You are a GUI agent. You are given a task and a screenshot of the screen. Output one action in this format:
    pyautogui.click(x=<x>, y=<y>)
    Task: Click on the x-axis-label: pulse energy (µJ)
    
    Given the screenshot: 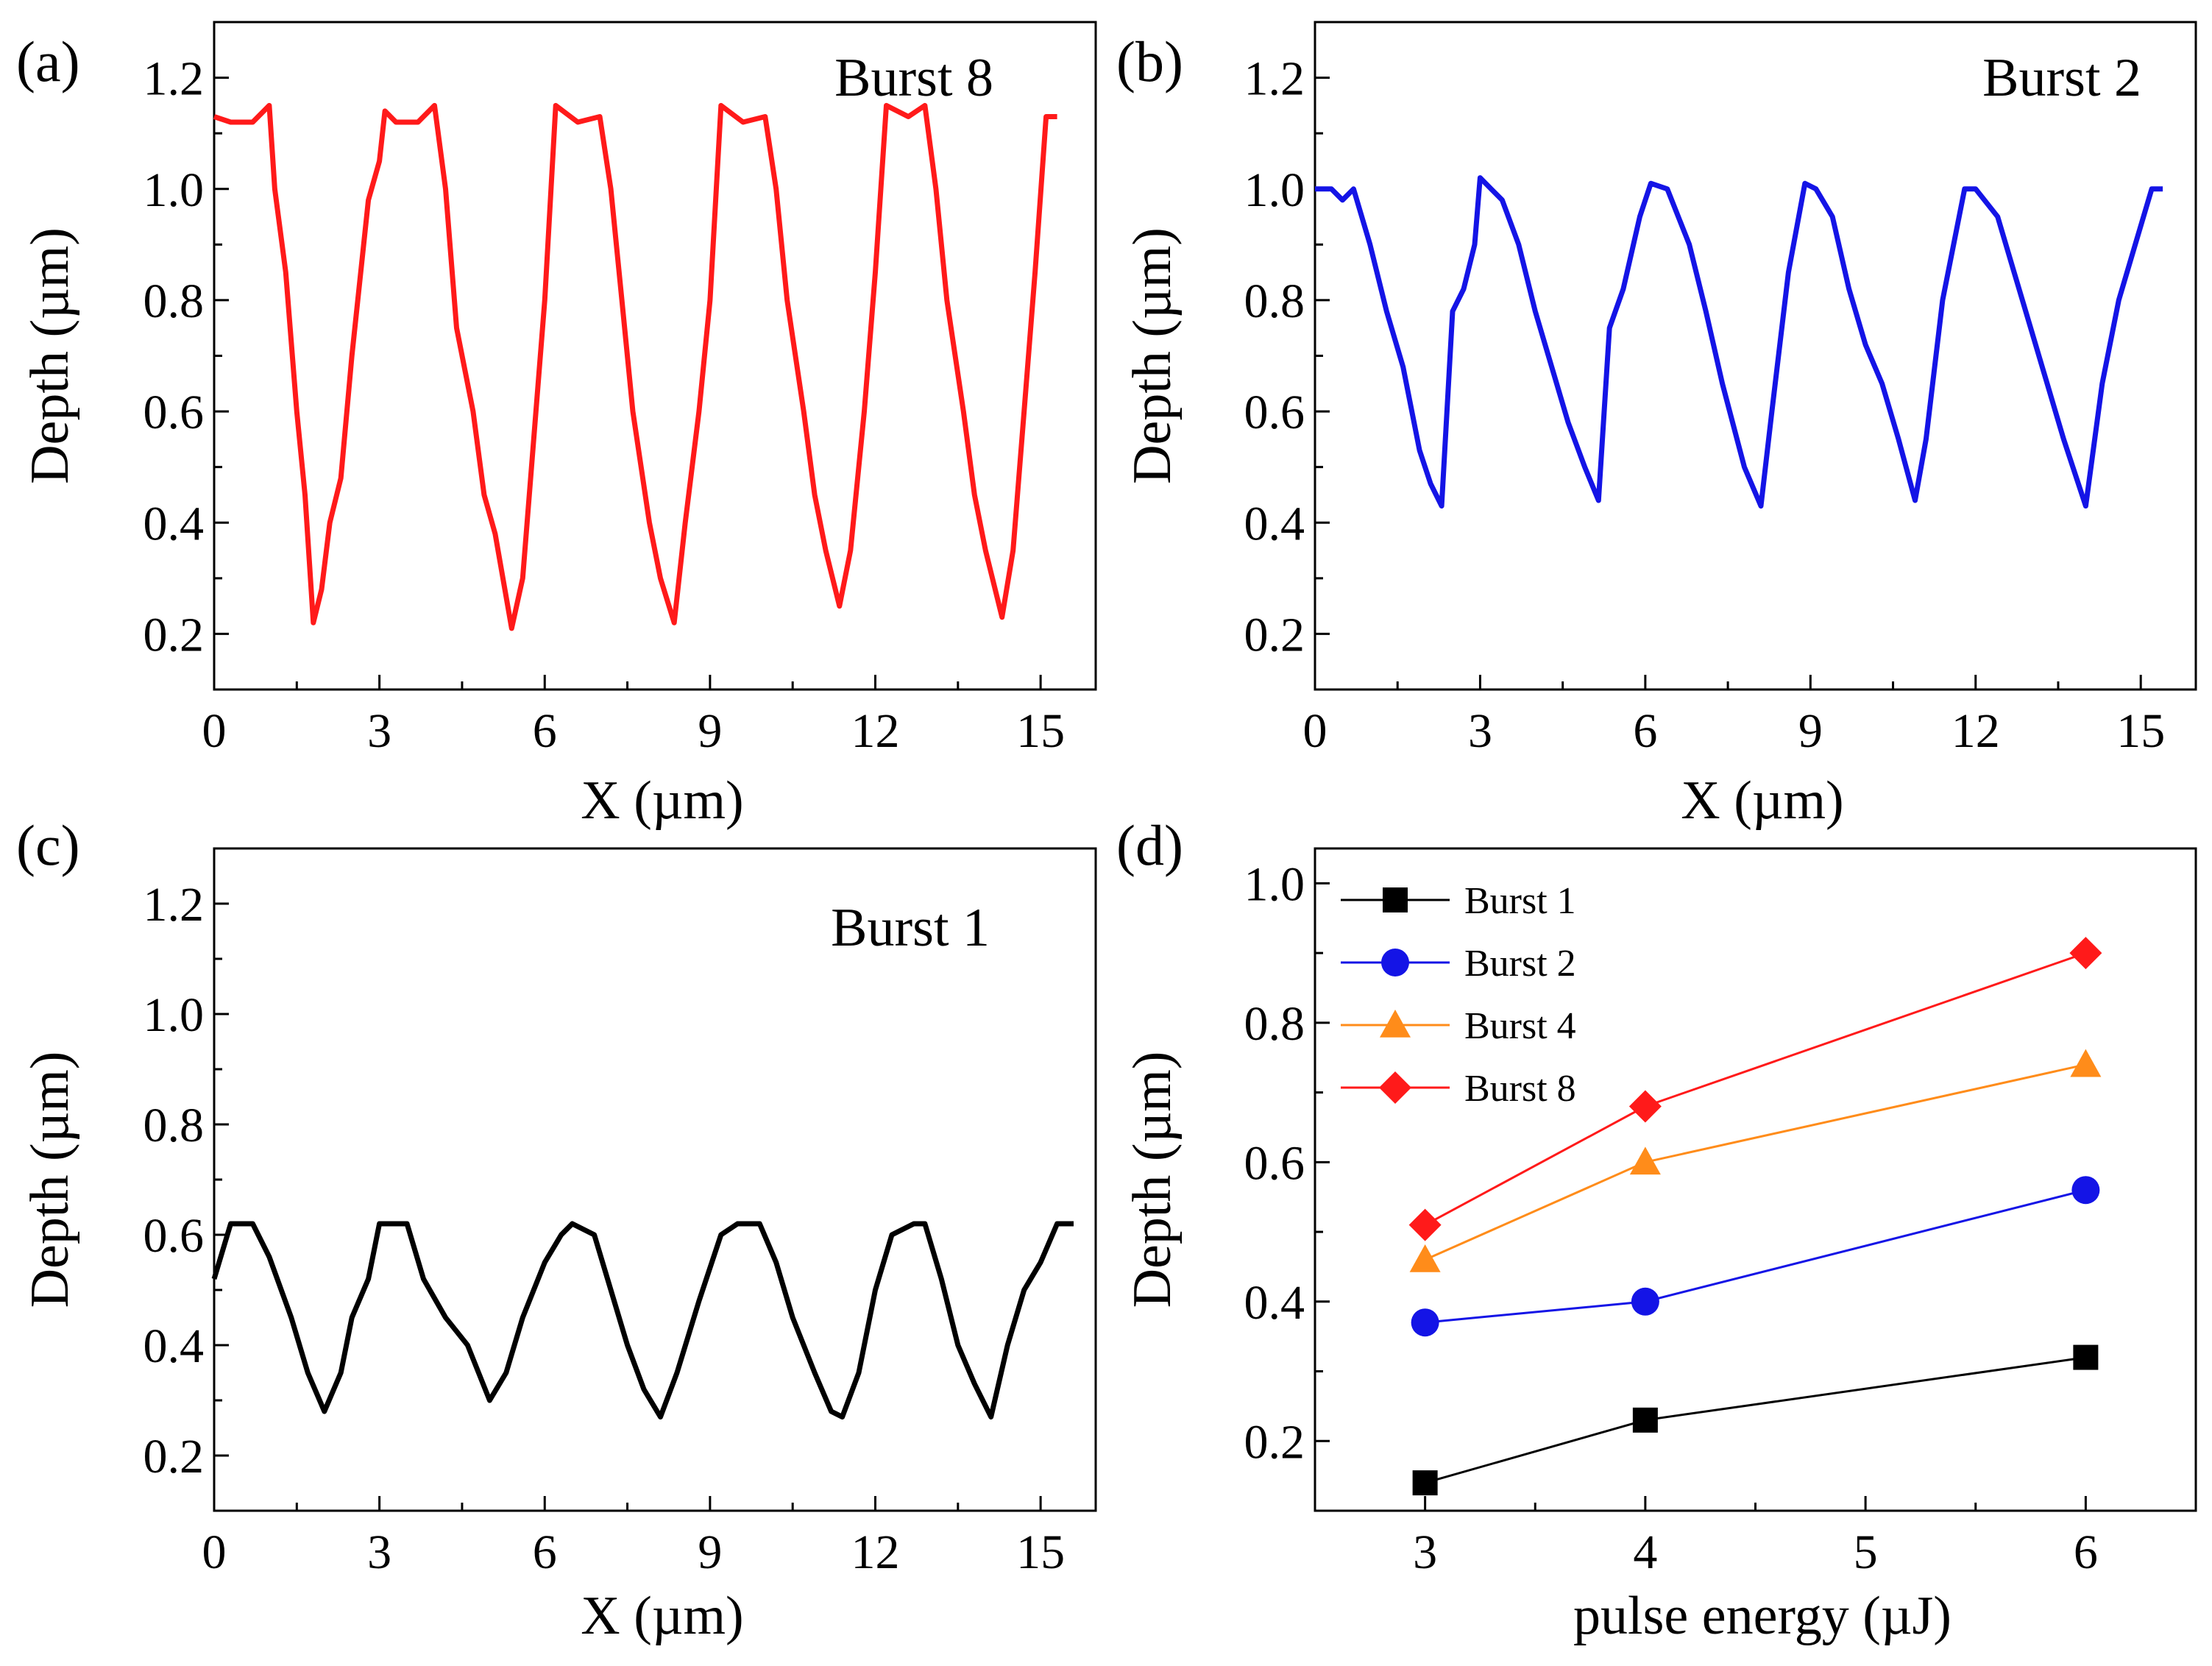 What is the action you would take?
    pyautogui.click(x=1763, y=1616)
    